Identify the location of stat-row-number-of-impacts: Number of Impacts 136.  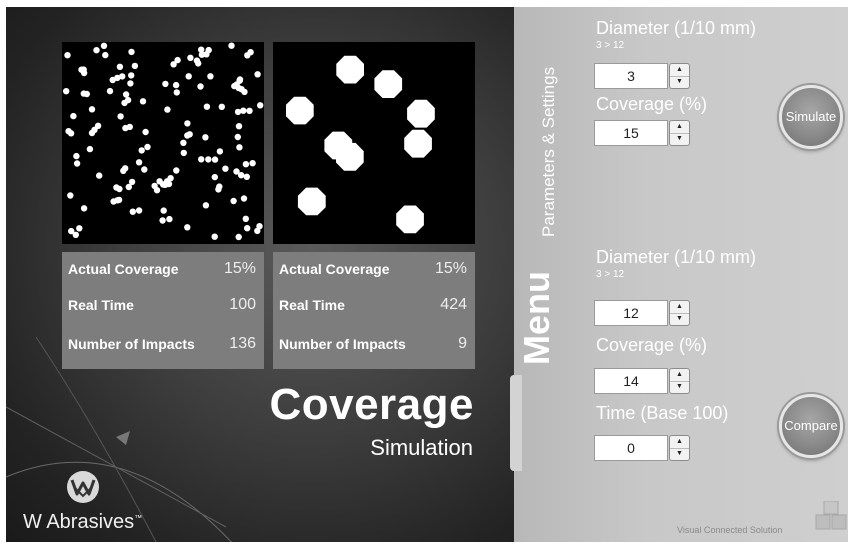
(162, 344).